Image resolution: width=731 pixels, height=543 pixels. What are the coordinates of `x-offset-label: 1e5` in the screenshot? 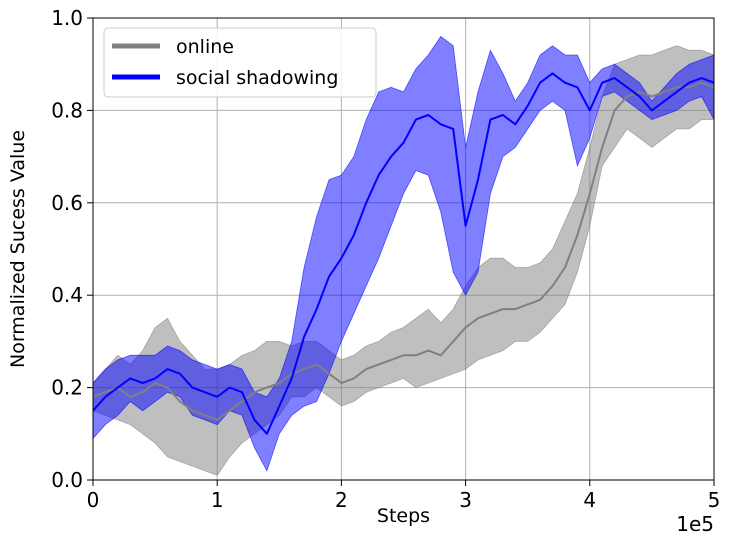 It's located at (695, 524).